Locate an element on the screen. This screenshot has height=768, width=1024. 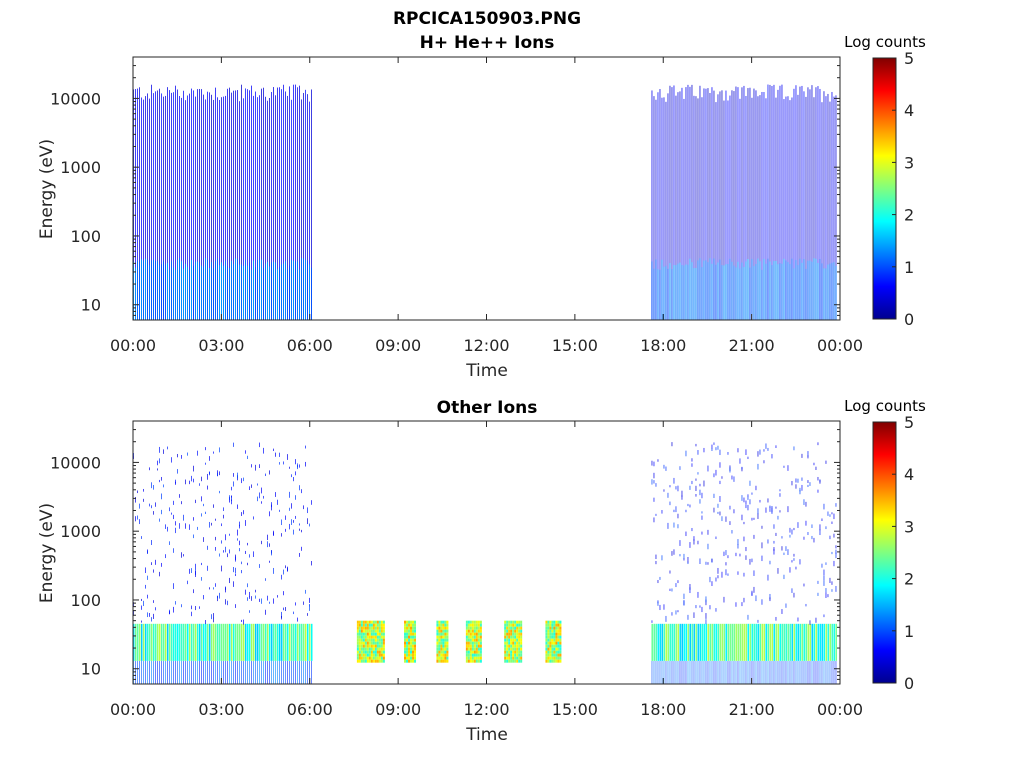
burst is located at coordinates (370, 641).